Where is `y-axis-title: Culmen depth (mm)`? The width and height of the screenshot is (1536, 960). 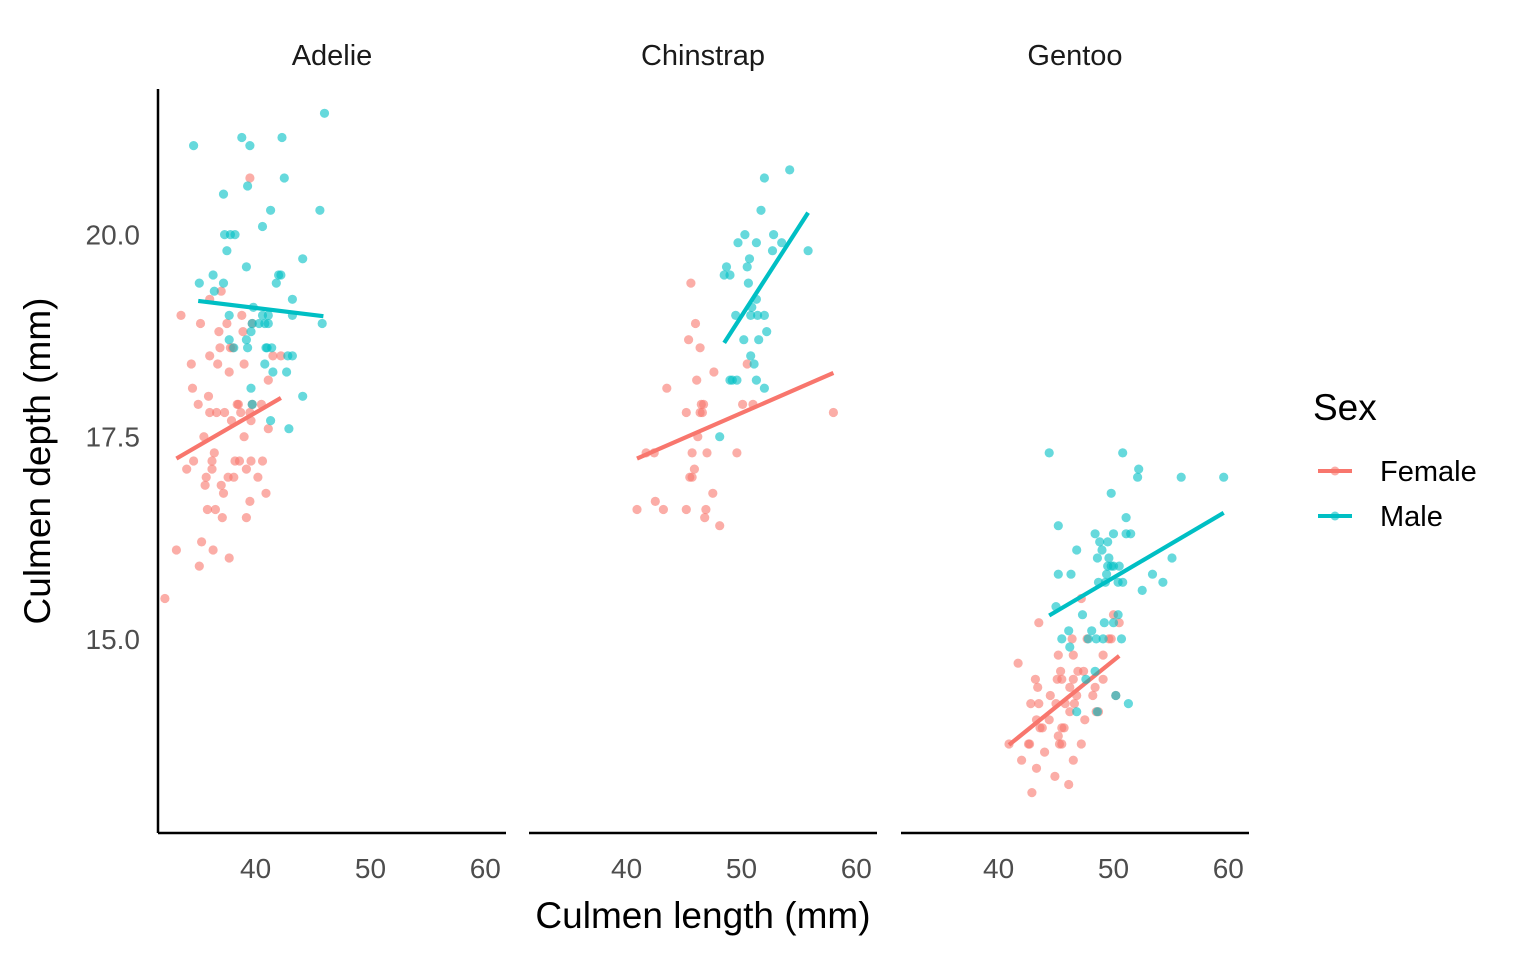 y-axis-title: Culmen depth (mm) is located at coordinates (37, 461).